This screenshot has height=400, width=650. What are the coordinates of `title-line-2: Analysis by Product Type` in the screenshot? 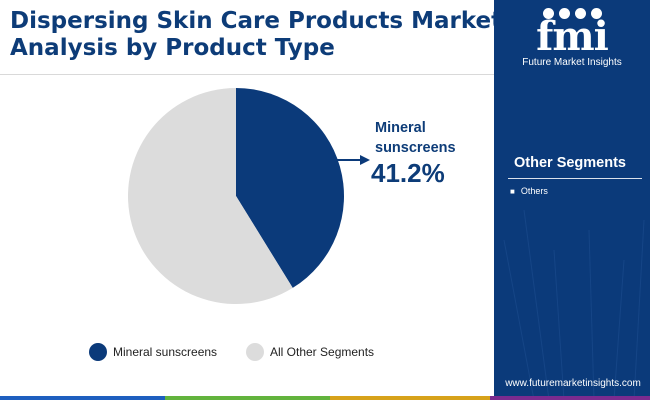 It's located at (172, 48).